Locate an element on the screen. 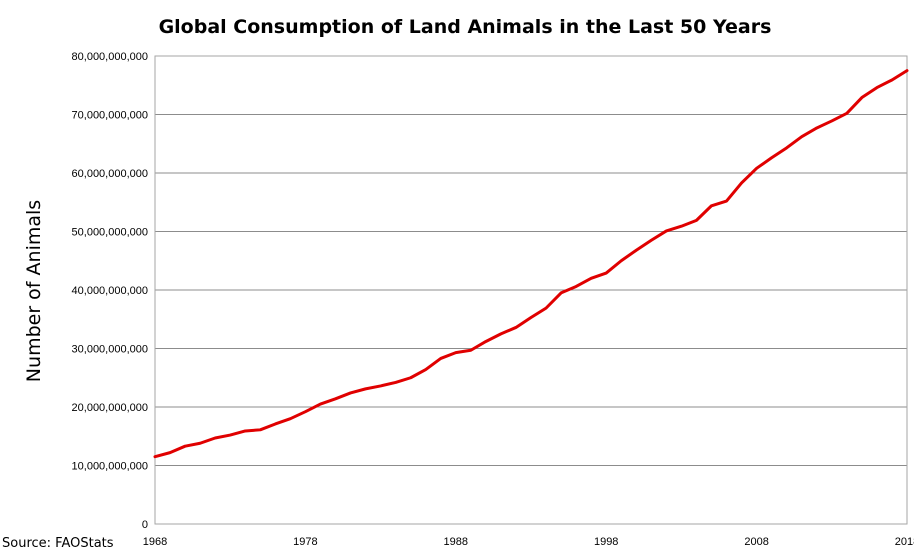 Image resolution: width=914 pixels, height=554 pixels. x-tick-label: 1998 is located at coordinates (606, 542).